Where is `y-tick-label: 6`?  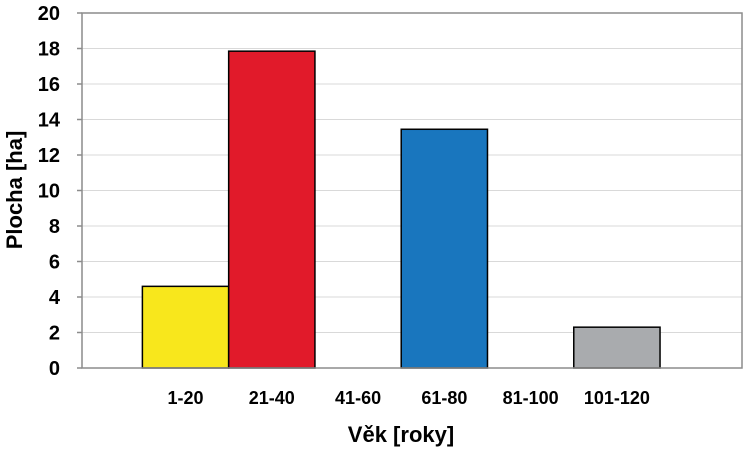 y-tick-label: 6 is located at coordinates (54, 263).